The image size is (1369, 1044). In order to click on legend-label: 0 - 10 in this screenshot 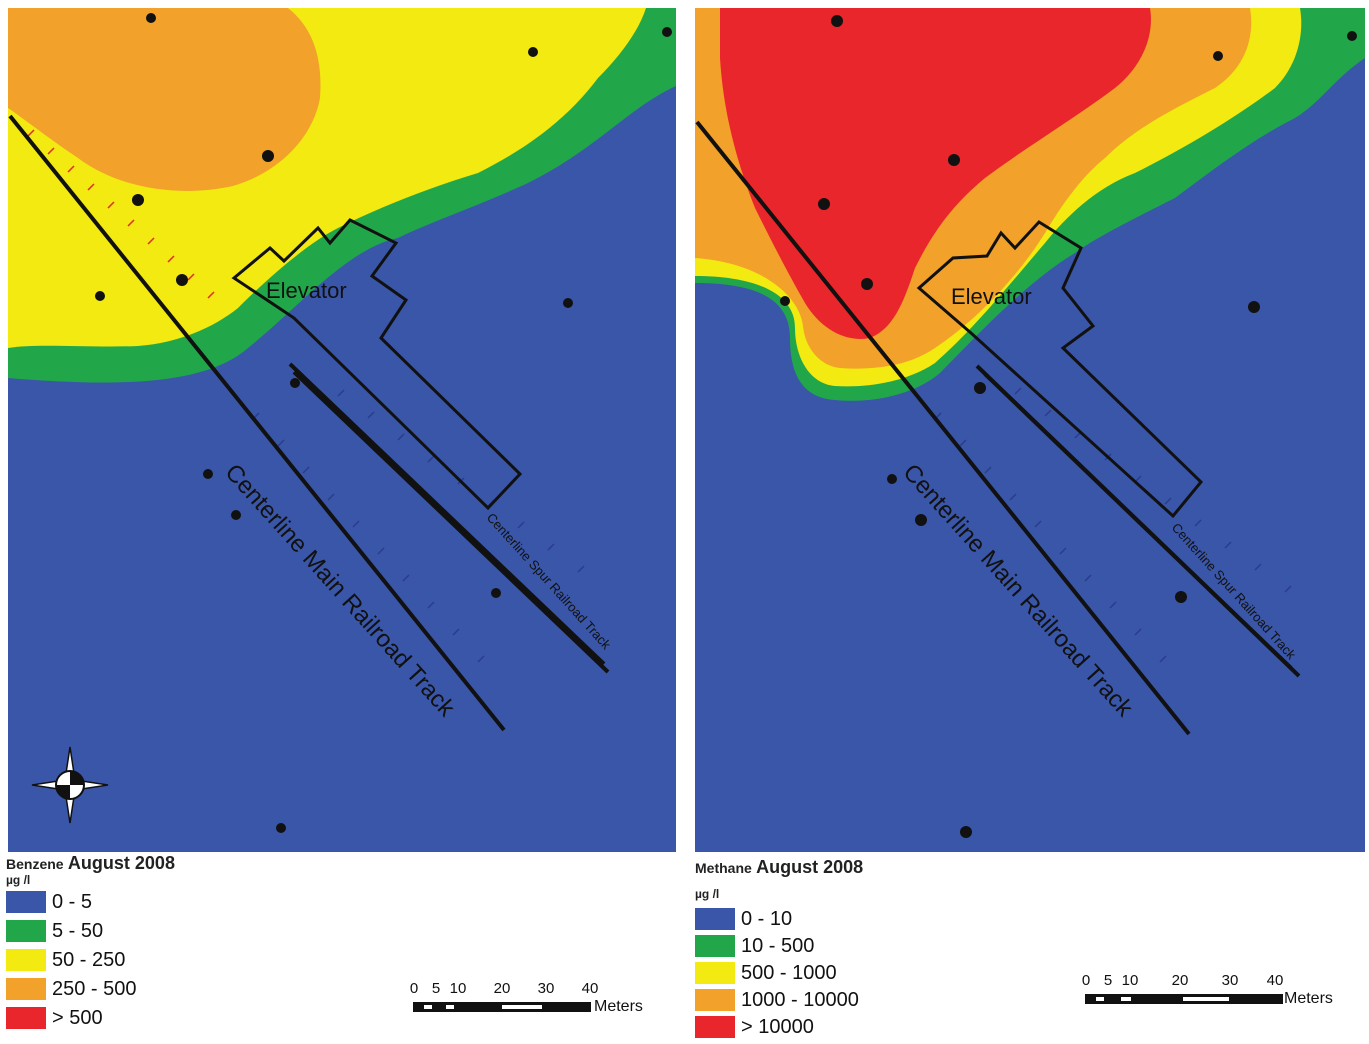, I will do `click(767, 918)`.